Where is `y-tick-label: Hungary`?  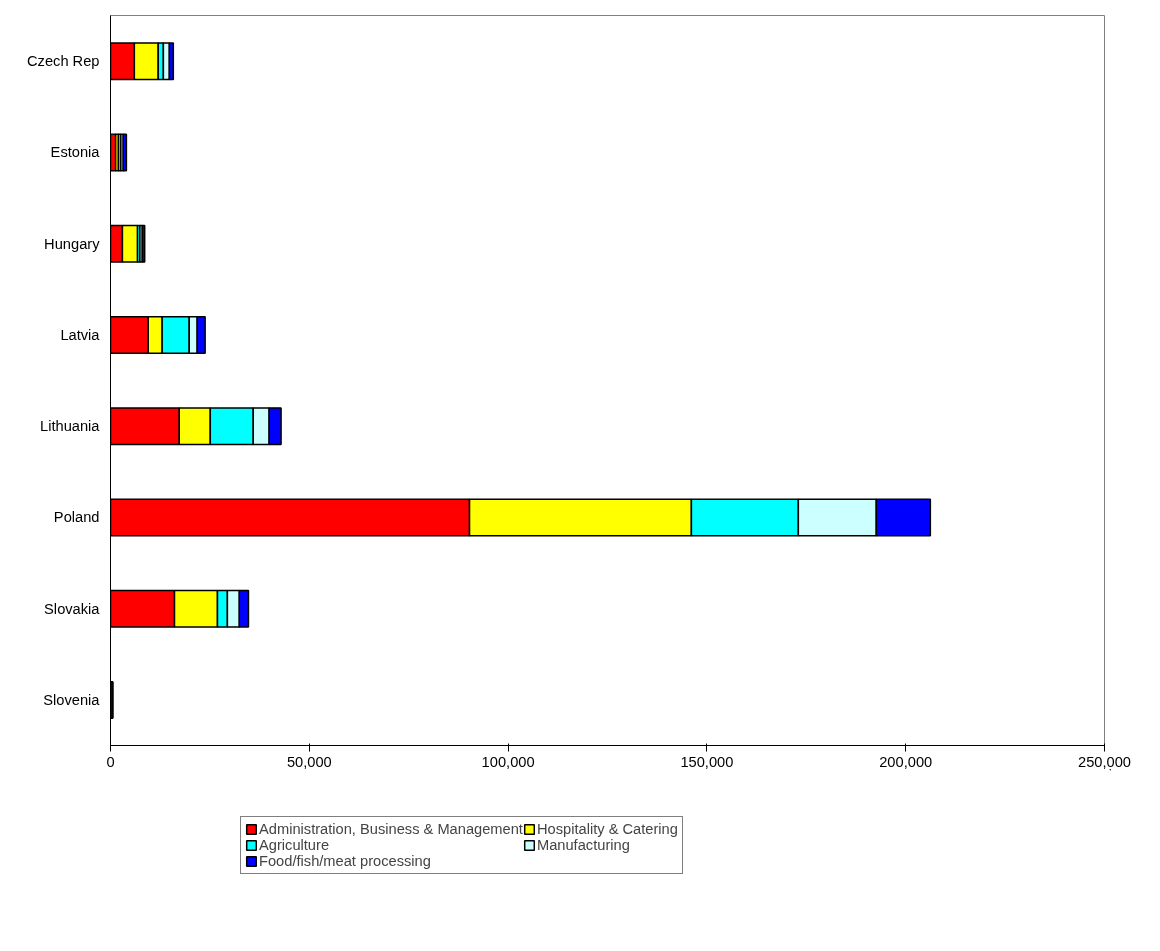 y-tick-label: Hungary is located at coordinates (72, 243).